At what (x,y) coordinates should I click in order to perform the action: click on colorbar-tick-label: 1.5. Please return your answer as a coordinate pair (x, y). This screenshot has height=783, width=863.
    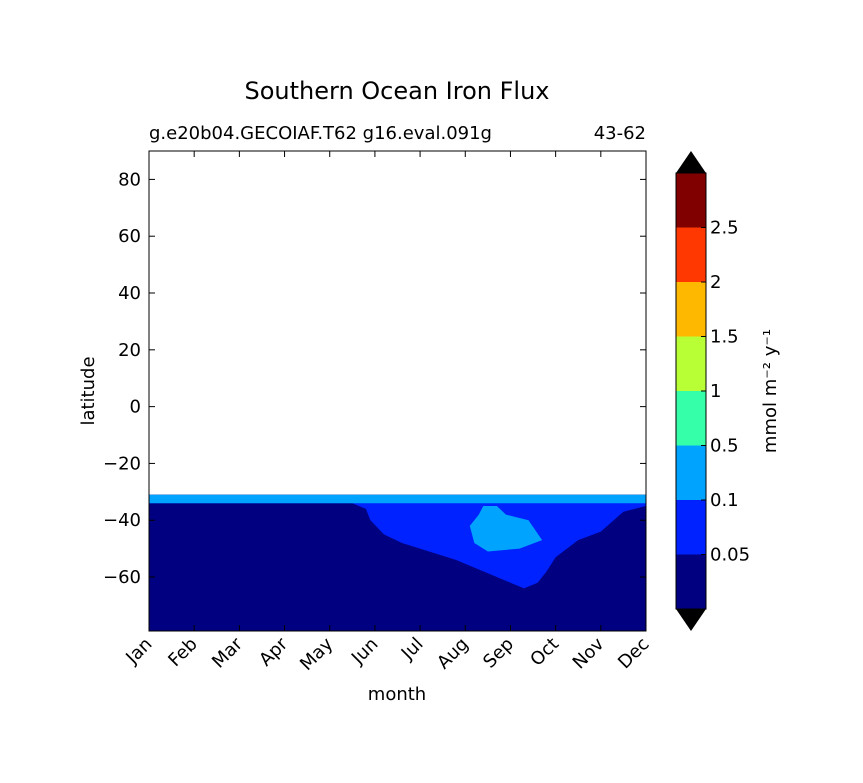
    Looking at the image, I should click on (724, 337).